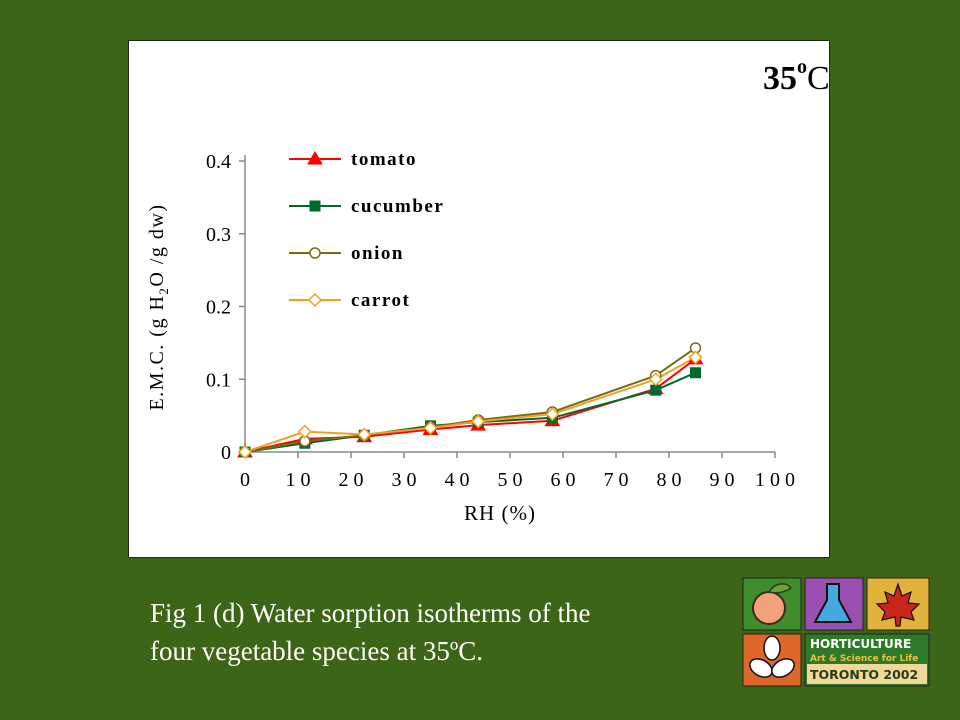 The height and width of the screenshot is (720, 960). Describe the element at coordinates (298, 480) in the screenshot. I see `x-tick-label: 1 0` at that location.